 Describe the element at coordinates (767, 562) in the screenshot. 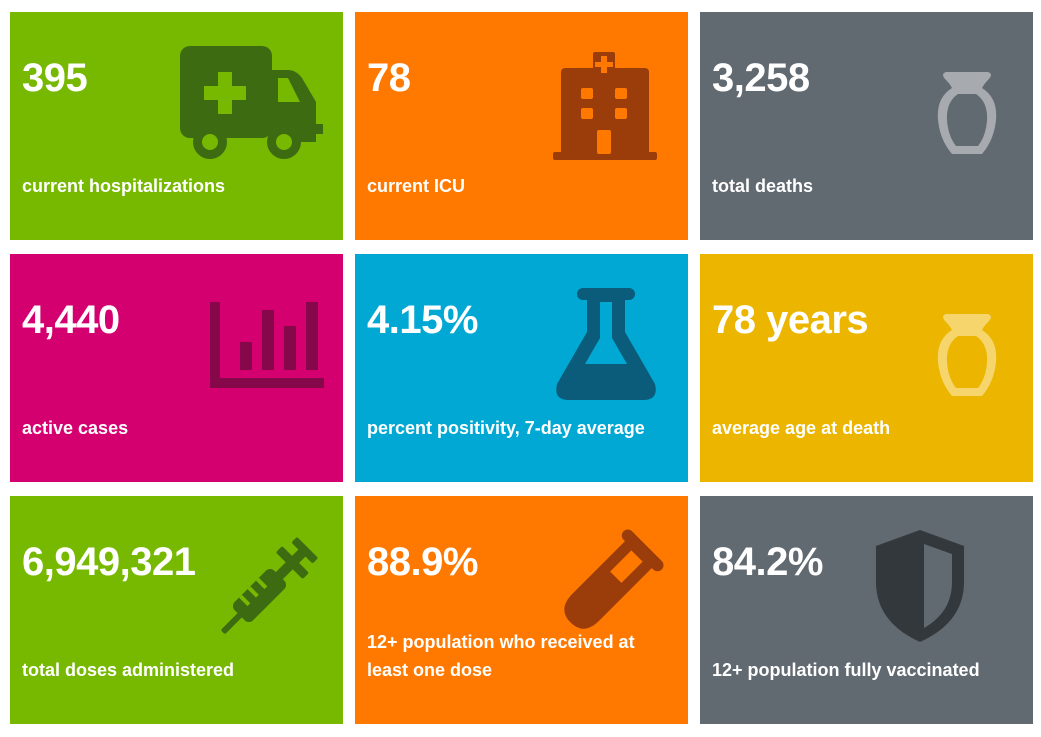

I see `stat-value: 84.2%` at that location.